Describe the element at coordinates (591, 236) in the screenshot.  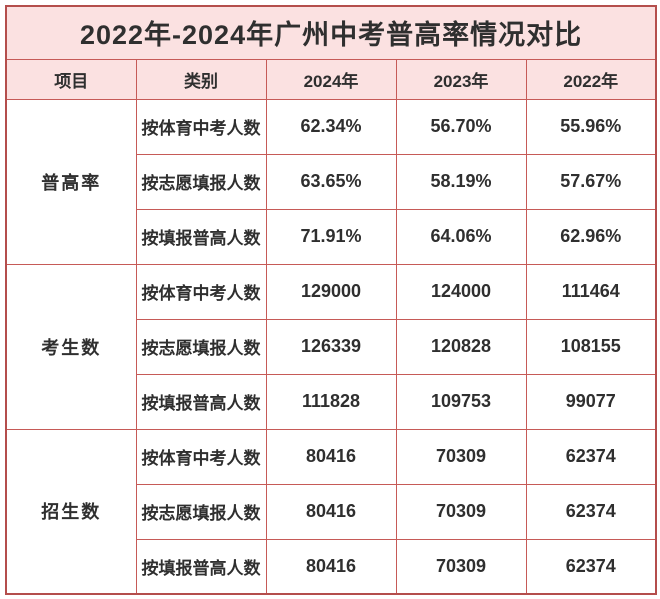
I see `value-cell: 62.96%` at that location.